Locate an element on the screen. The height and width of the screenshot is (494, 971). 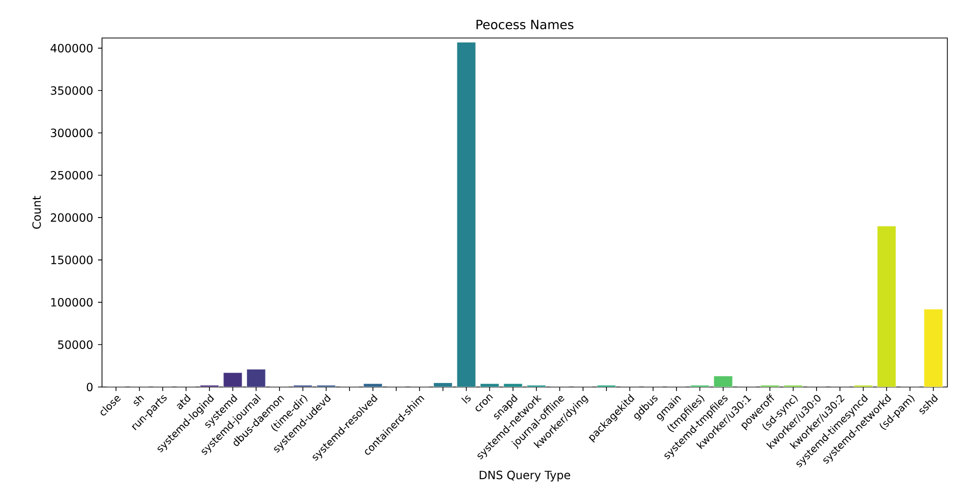
x-axis-title: DNS Query Type is located at coordinates (525, 476).